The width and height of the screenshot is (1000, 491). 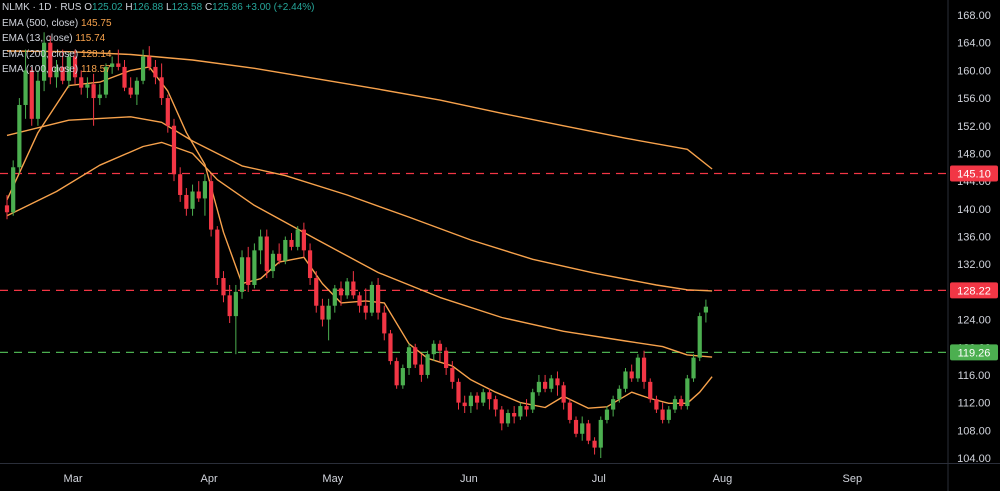 I want to click on badge-label: 145.10, so click(x=974, y=175).